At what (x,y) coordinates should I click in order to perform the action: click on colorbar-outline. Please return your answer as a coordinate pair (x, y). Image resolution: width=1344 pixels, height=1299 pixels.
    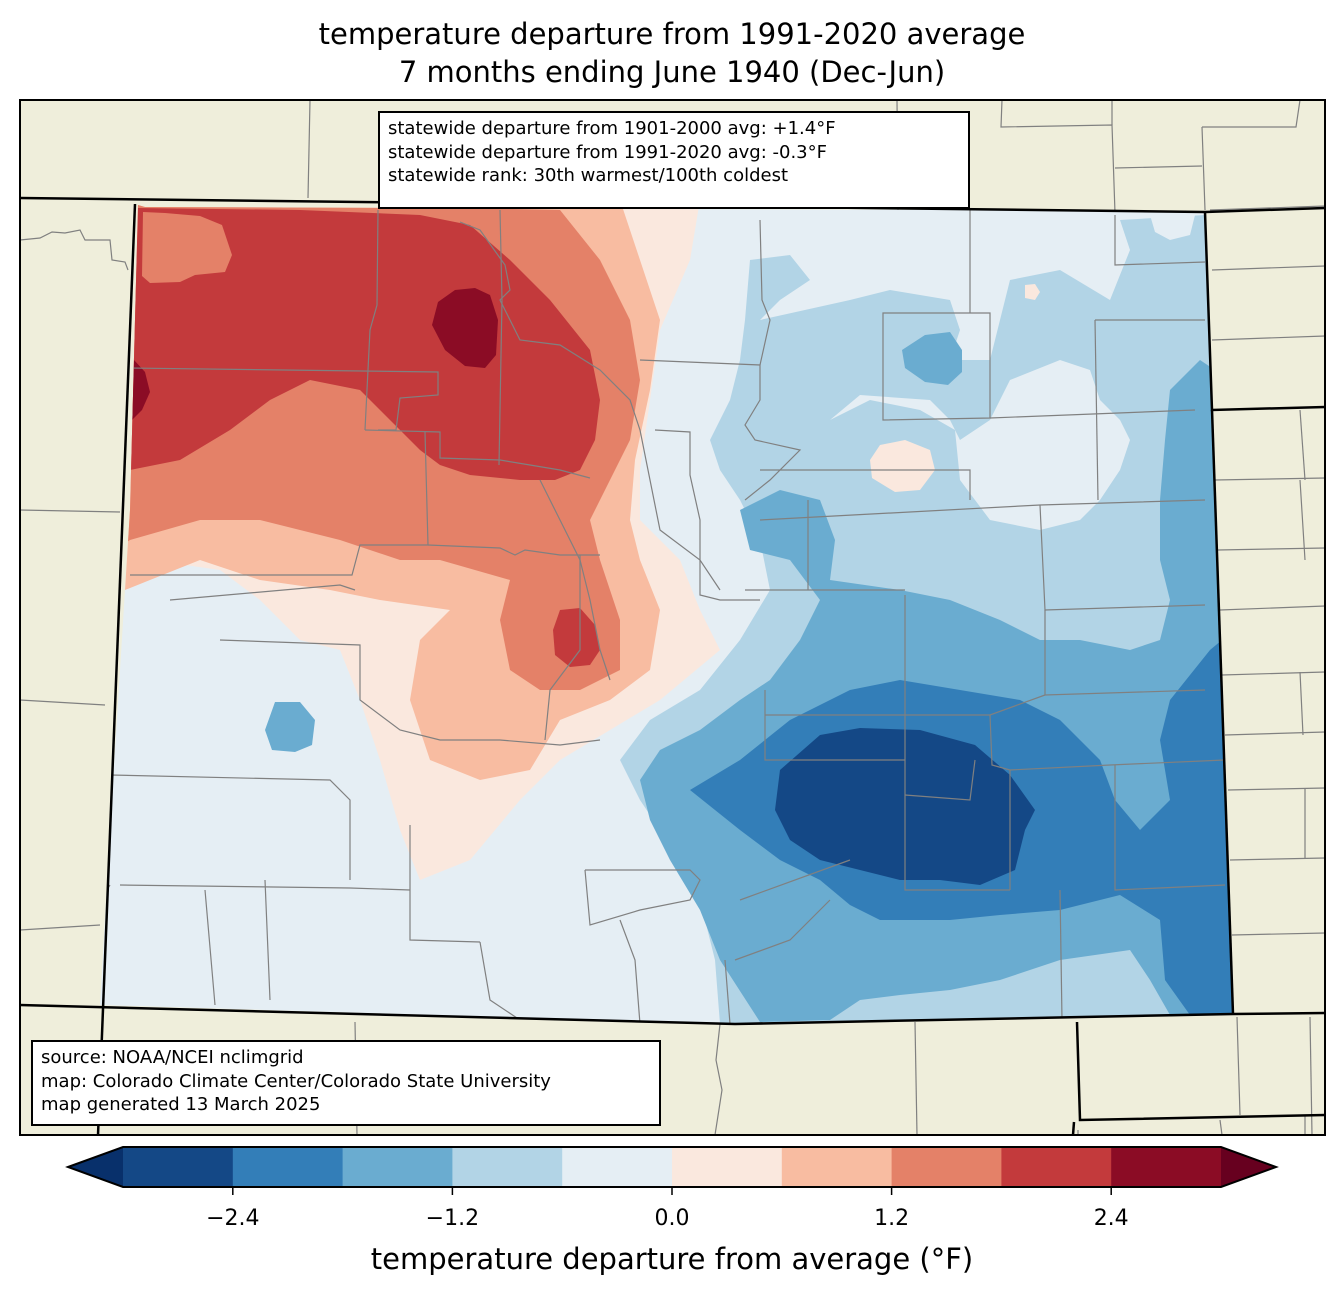
    Looking at the image, I should click on (672, 1167).